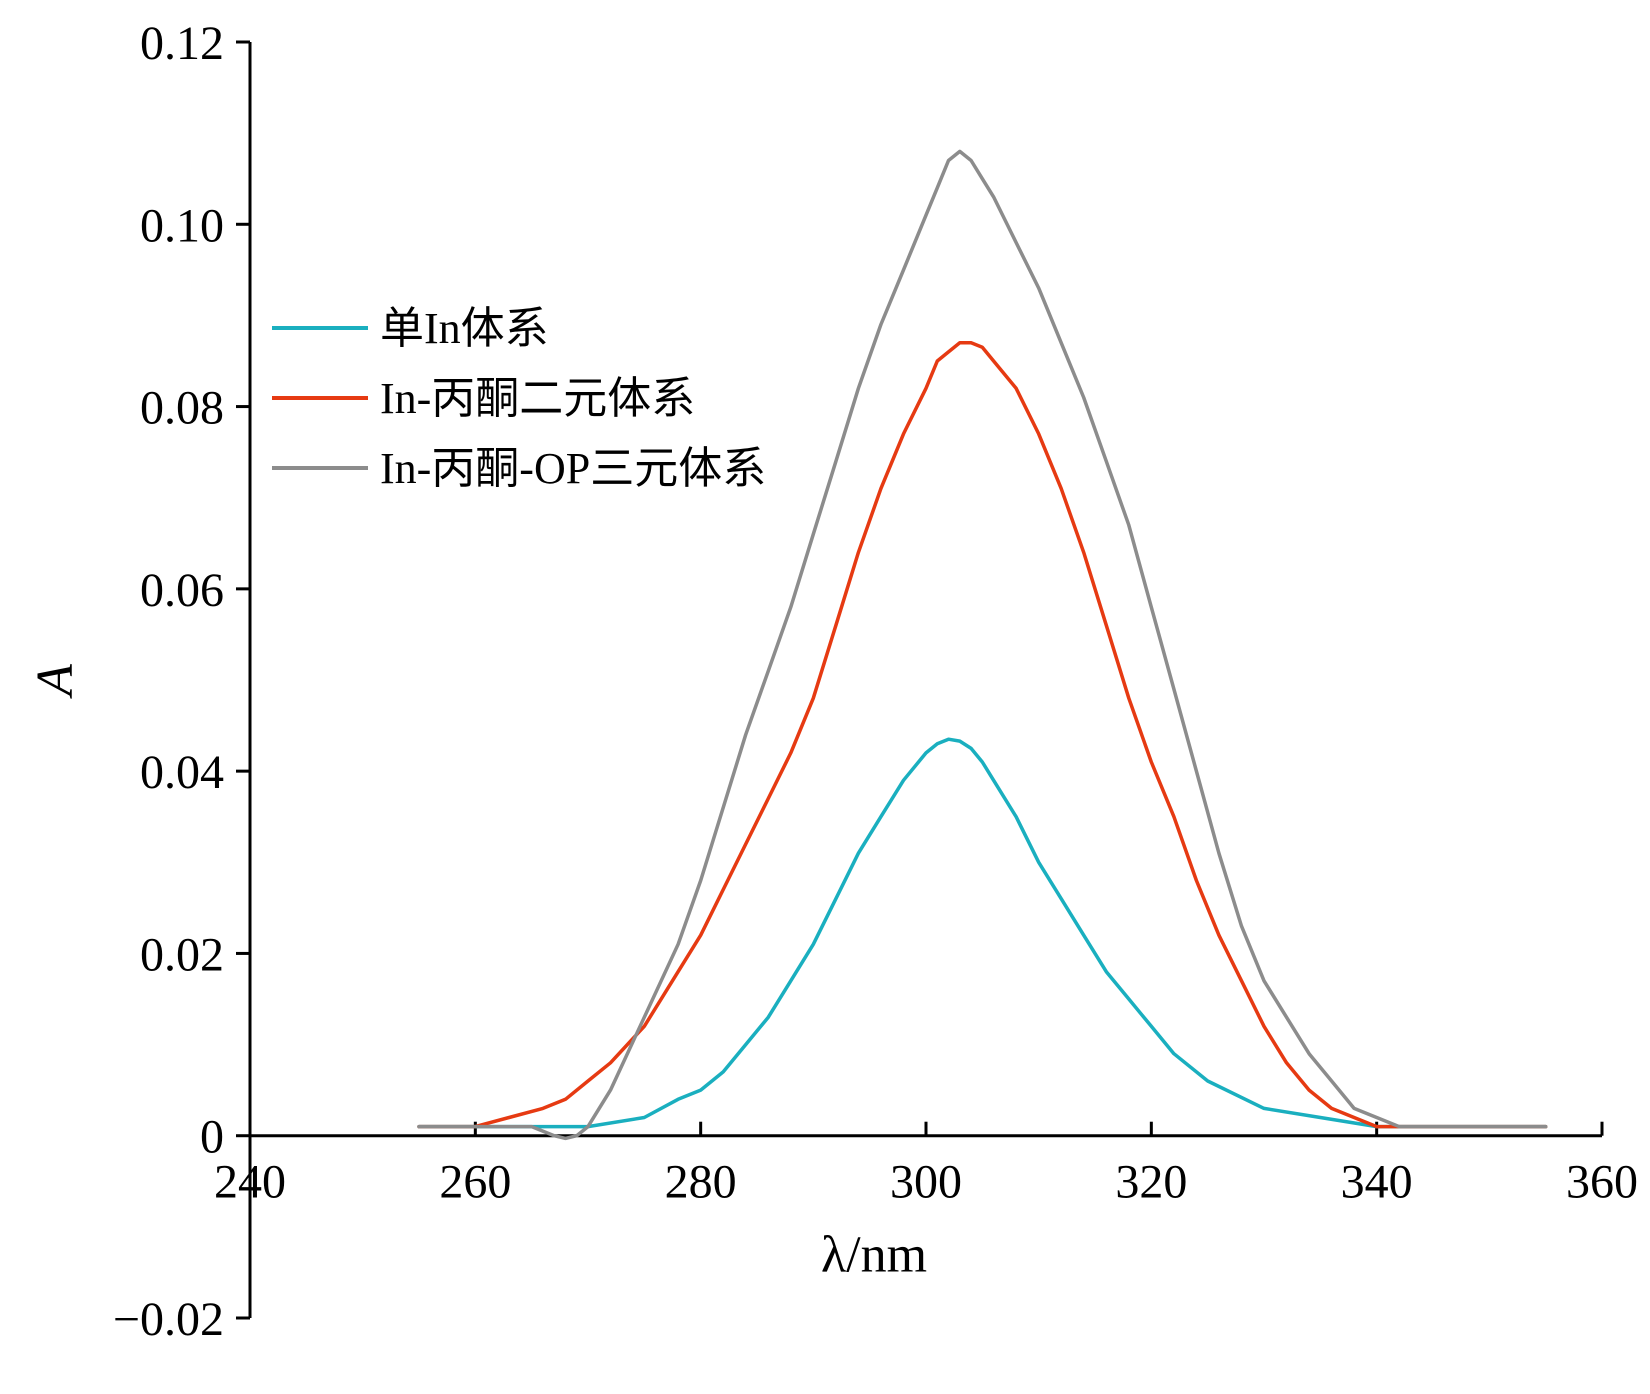 The width and height of the screenshot is (1650, 1394). I want to click on x-axis-label: λ/nm, so click(874, 1255).